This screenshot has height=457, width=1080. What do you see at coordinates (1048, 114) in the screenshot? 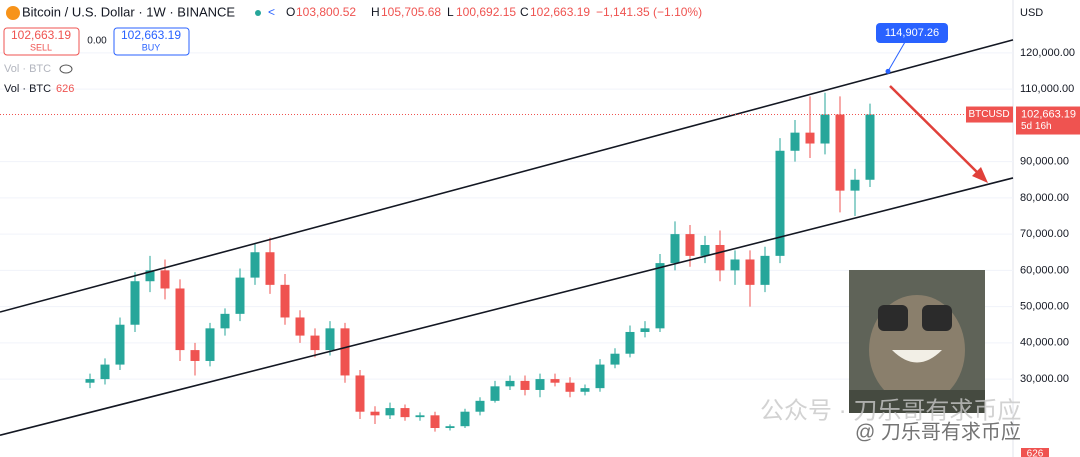
I see `price-tag-price: 102,663.19` at bounding box center [1048, 114].